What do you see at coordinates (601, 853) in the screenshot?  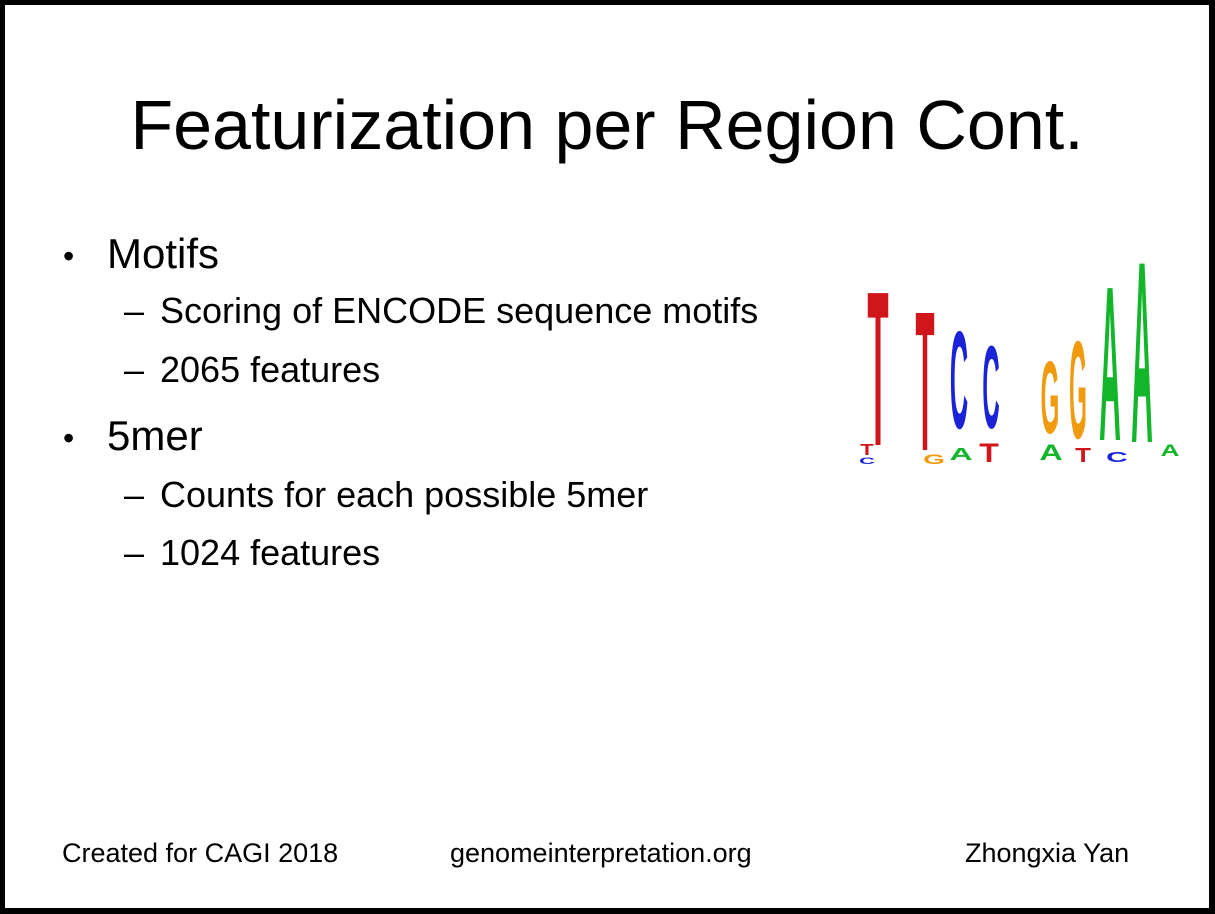 I see `footer-center: genomeinterpretation.org` at bounding box center [601, 853].